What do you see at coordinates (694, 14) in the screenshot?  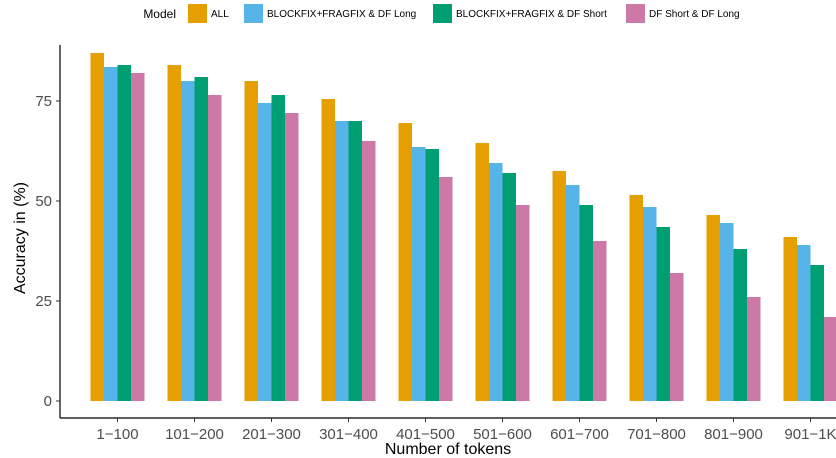 I see `legend-label-4: DF Short & DF Long` at bounding box center [694, 14].